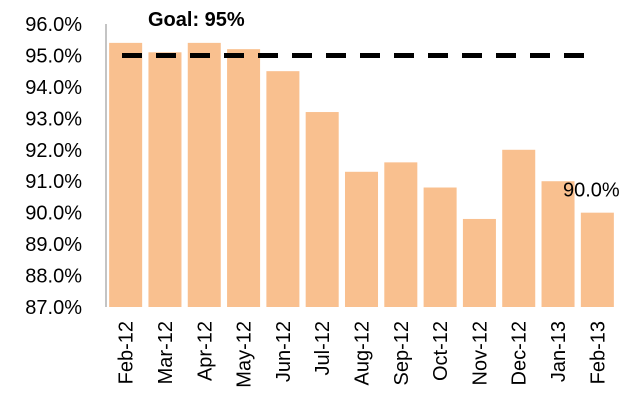 The width and height of the screenshot is (641, 396). What do you see at coordinates (205, 351) in the screenshot?
I see `x-tick-label: Apr-12` at bounding box center [205, 351].